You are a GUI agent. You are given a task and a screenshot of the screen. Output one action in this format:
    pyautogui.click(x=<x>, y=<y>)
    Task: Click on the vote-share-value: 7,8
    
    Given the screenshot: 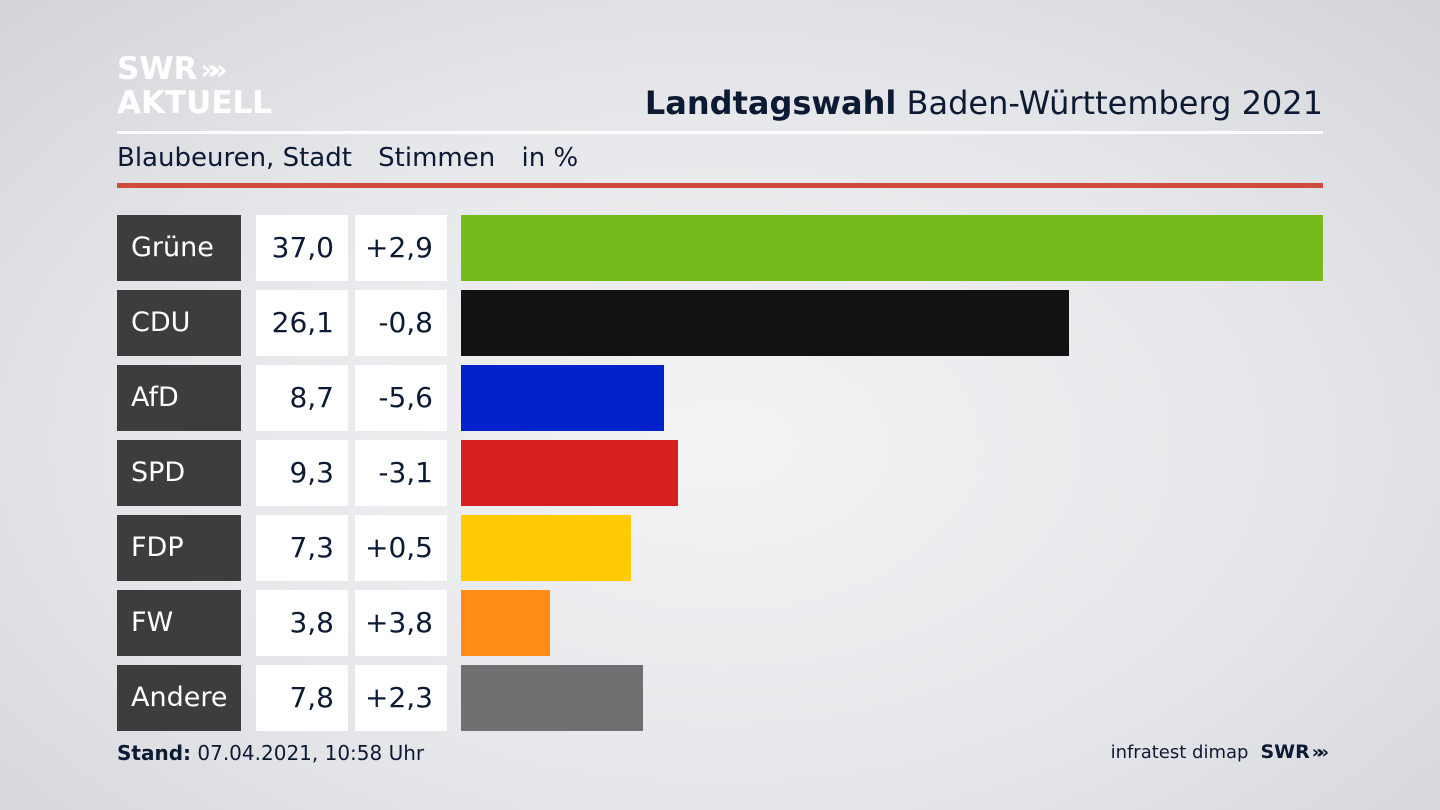 What is the action you would take?
    pyautogui.click(x=302, y=698)
    